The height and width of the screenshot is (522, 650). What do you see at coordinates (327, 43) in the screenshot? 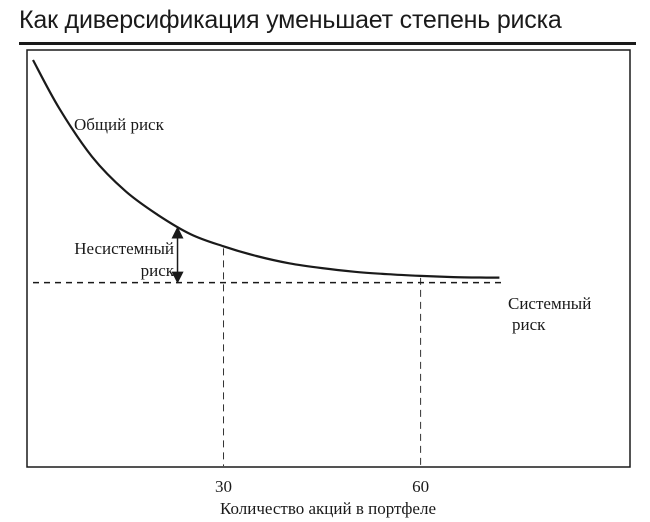
I see `title-underline` at bounding box center [327, 43].